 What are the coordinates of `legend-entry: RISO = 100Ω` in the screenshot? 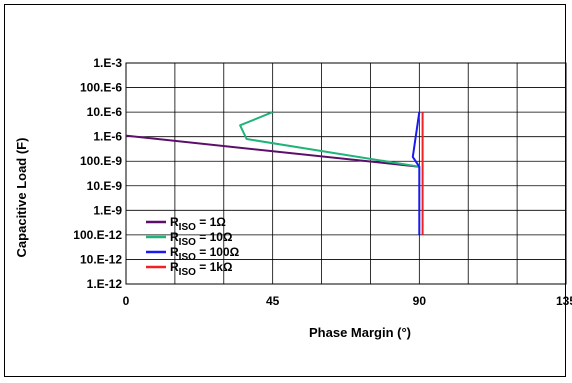 It's located at (205, 254).